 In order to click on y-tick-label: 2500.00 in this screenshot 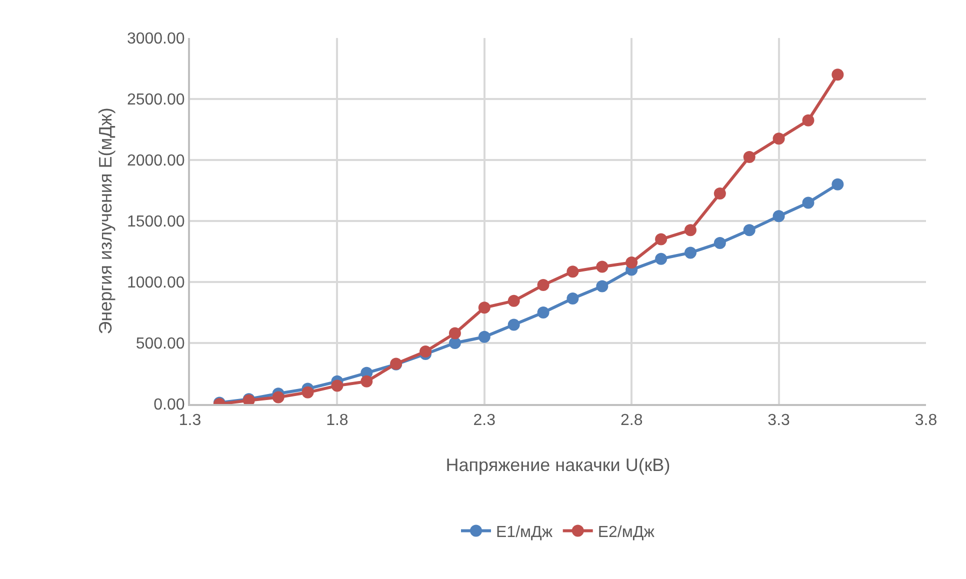, I will do `click(155, 100)`.